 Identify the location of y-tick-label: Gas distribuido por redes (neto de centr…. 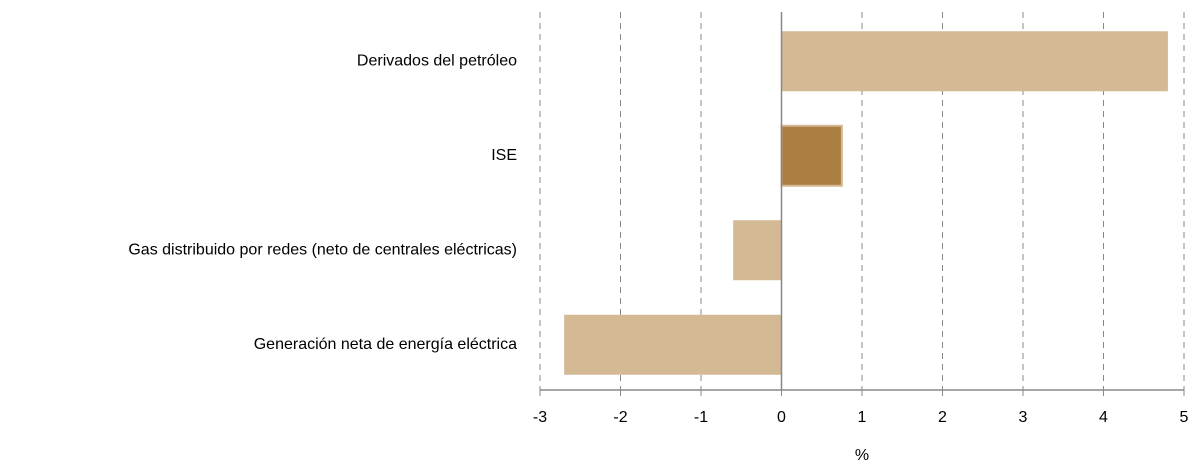
(322, 249).